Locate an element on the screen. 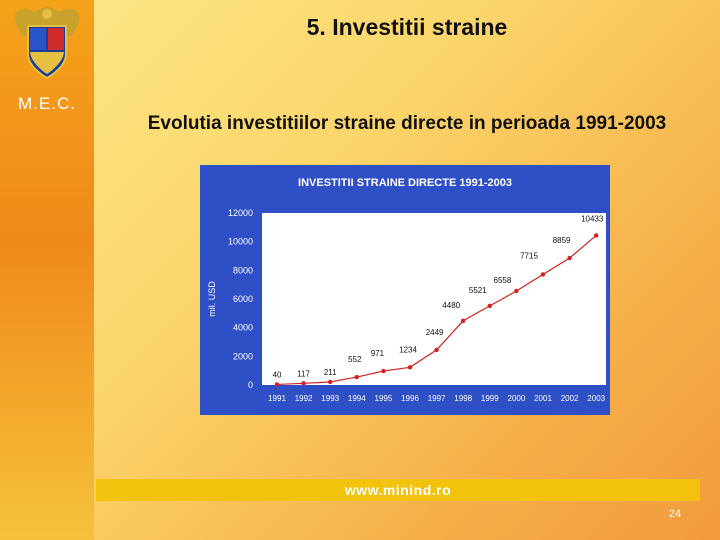  y-tick-label: 12000 is located at coordinates (240, 213).